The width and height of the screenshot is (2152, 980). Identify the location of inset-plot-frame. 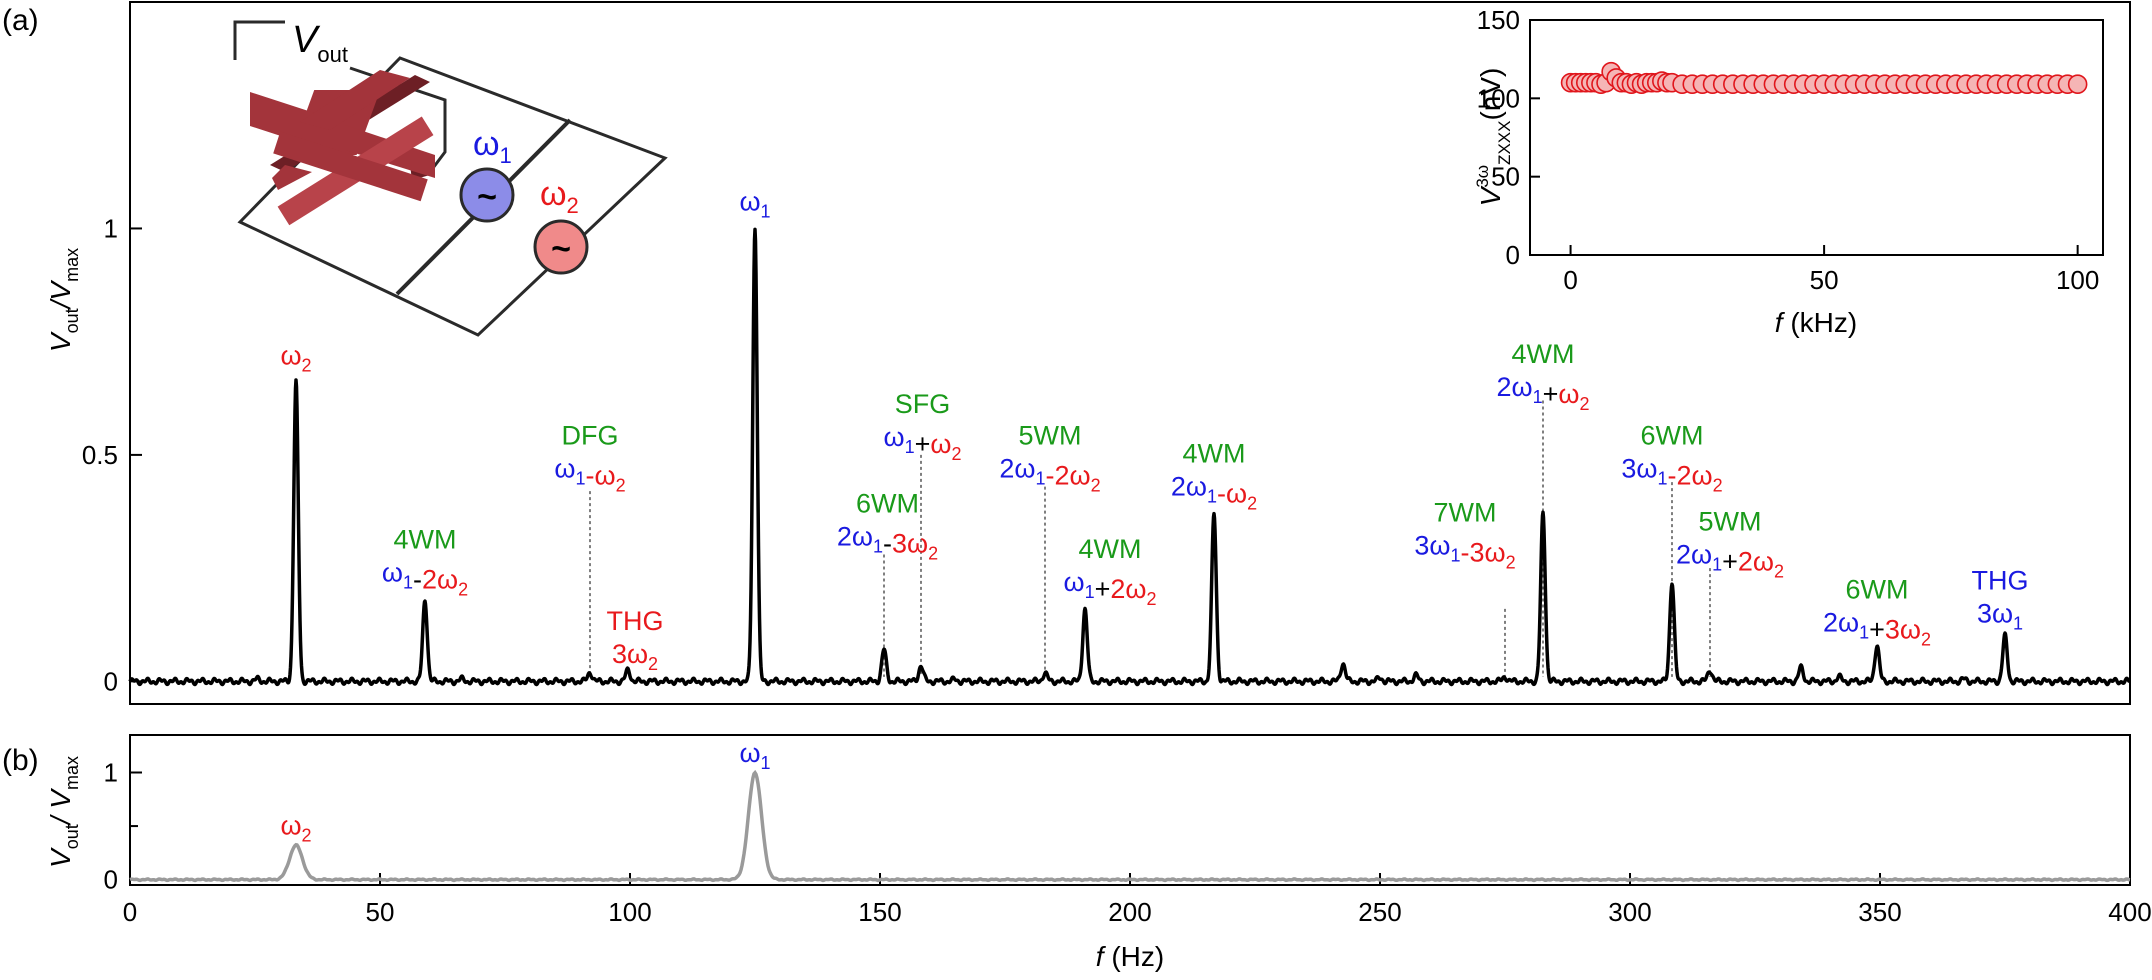
(1816, 137).